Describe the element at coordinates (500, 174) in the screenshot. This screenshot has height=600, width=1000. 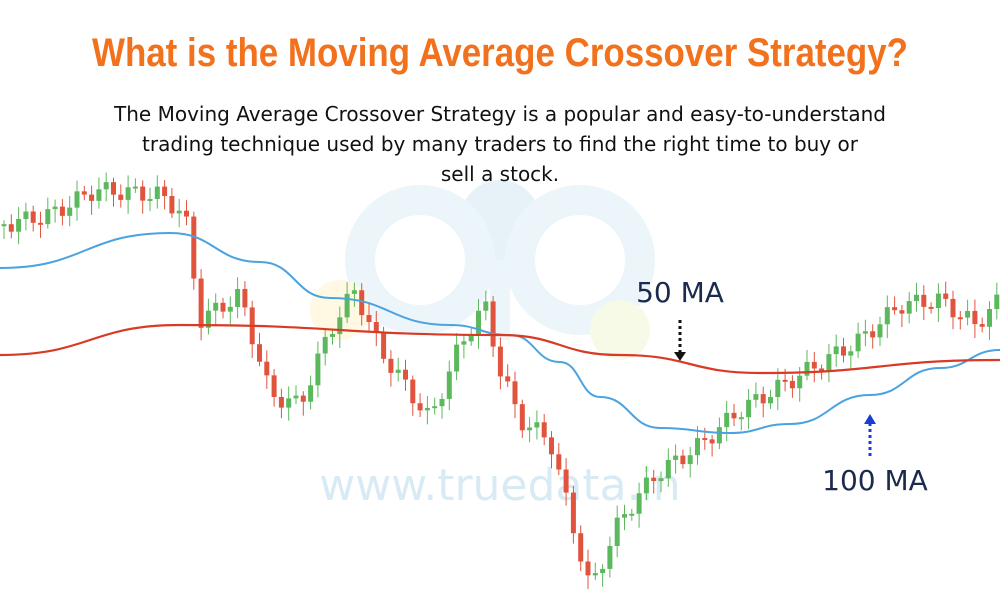
I see `description-line: sell a stock.` at that location.